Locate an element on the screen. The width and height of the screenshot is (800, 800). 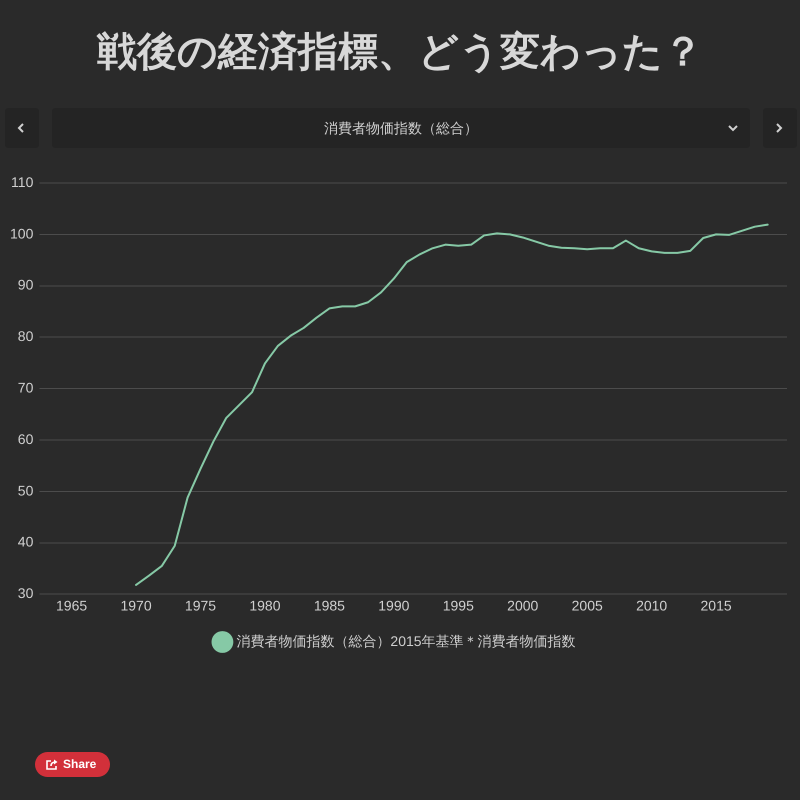
x-tick-label: 1985 is located at coordinates (330, 605).